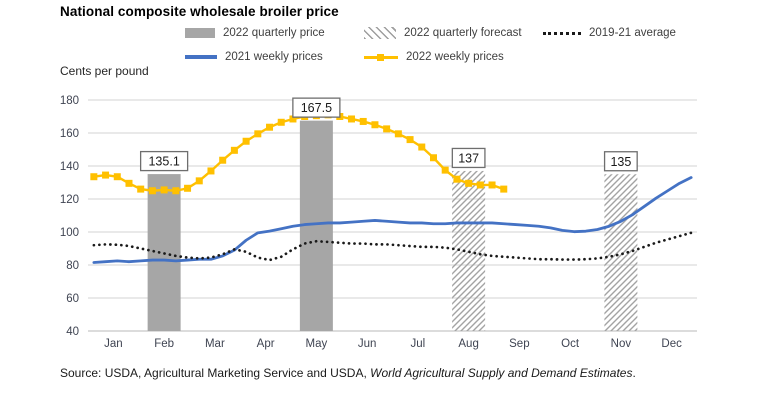 Image resolution: width=768 pixels, height=406 pixels. Describe the element at coordinates (562, 33) in the screenshot. I see `average-dotted-line-swatch-icon` at that location.